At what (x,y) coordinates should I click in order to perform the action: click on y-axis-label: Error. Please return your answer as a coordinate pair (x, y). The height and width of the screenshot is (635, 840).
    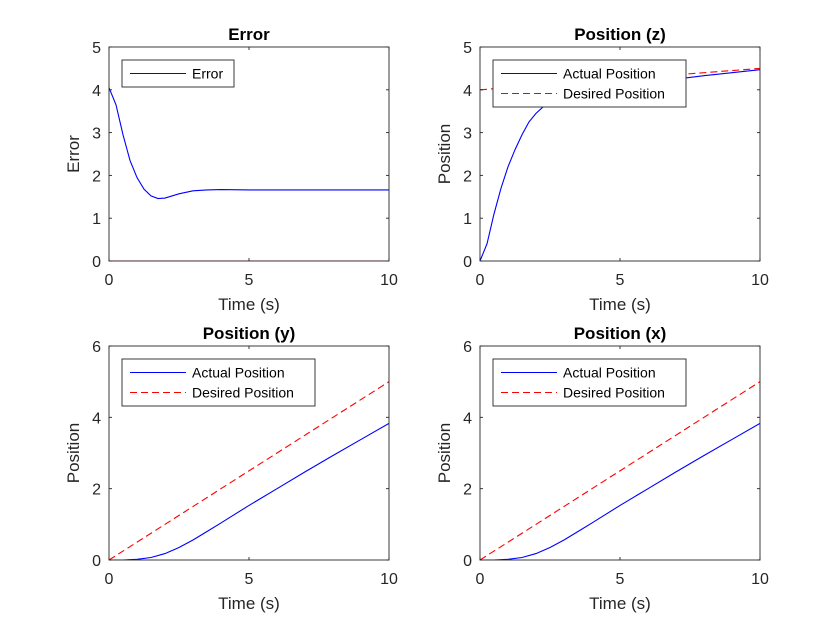
    Looking at the image, I should click on (73, 154).